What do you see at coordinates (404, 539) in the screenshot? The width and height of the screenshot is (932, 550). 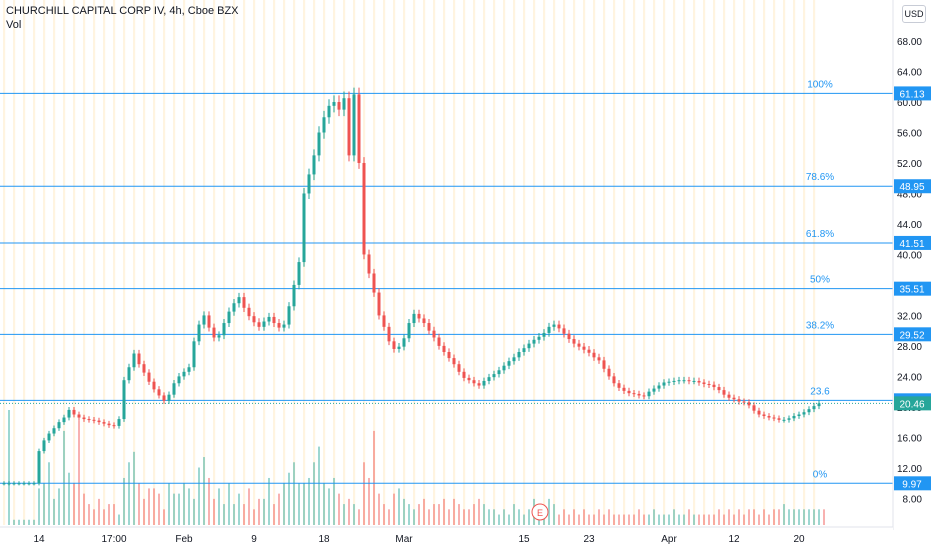 I see `time-tick-label: Mar` at bounding box center [404, 539].